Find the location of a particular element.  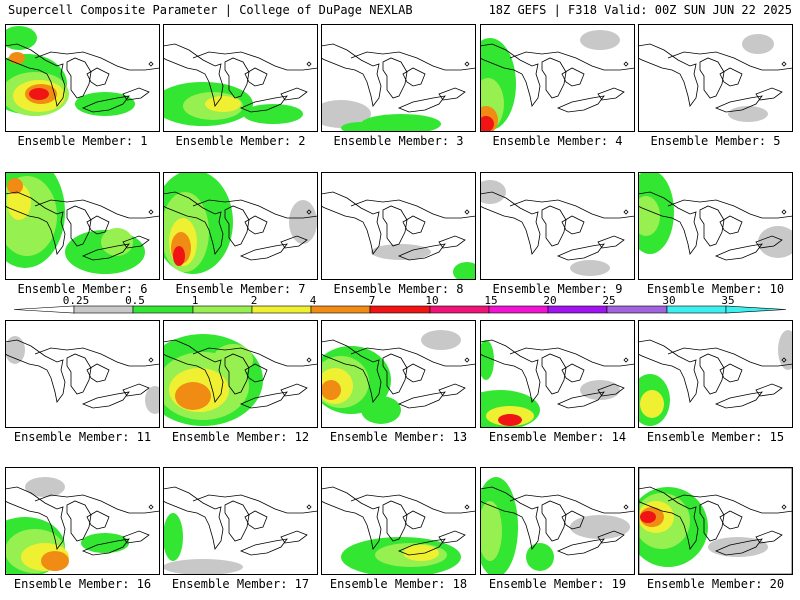

ensemble-member-label: Ensemble Member: 9 is located at coordinates (557, 289).